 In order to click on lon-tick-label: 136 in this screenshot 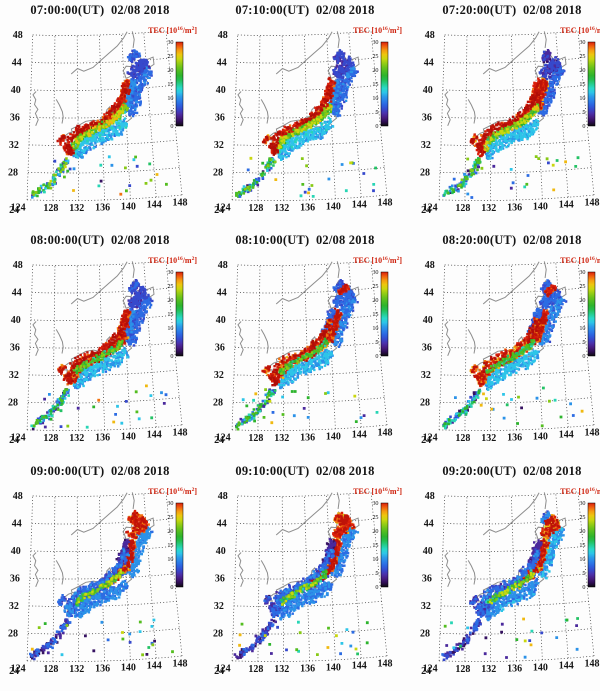, I will do `click(102, 438)`.